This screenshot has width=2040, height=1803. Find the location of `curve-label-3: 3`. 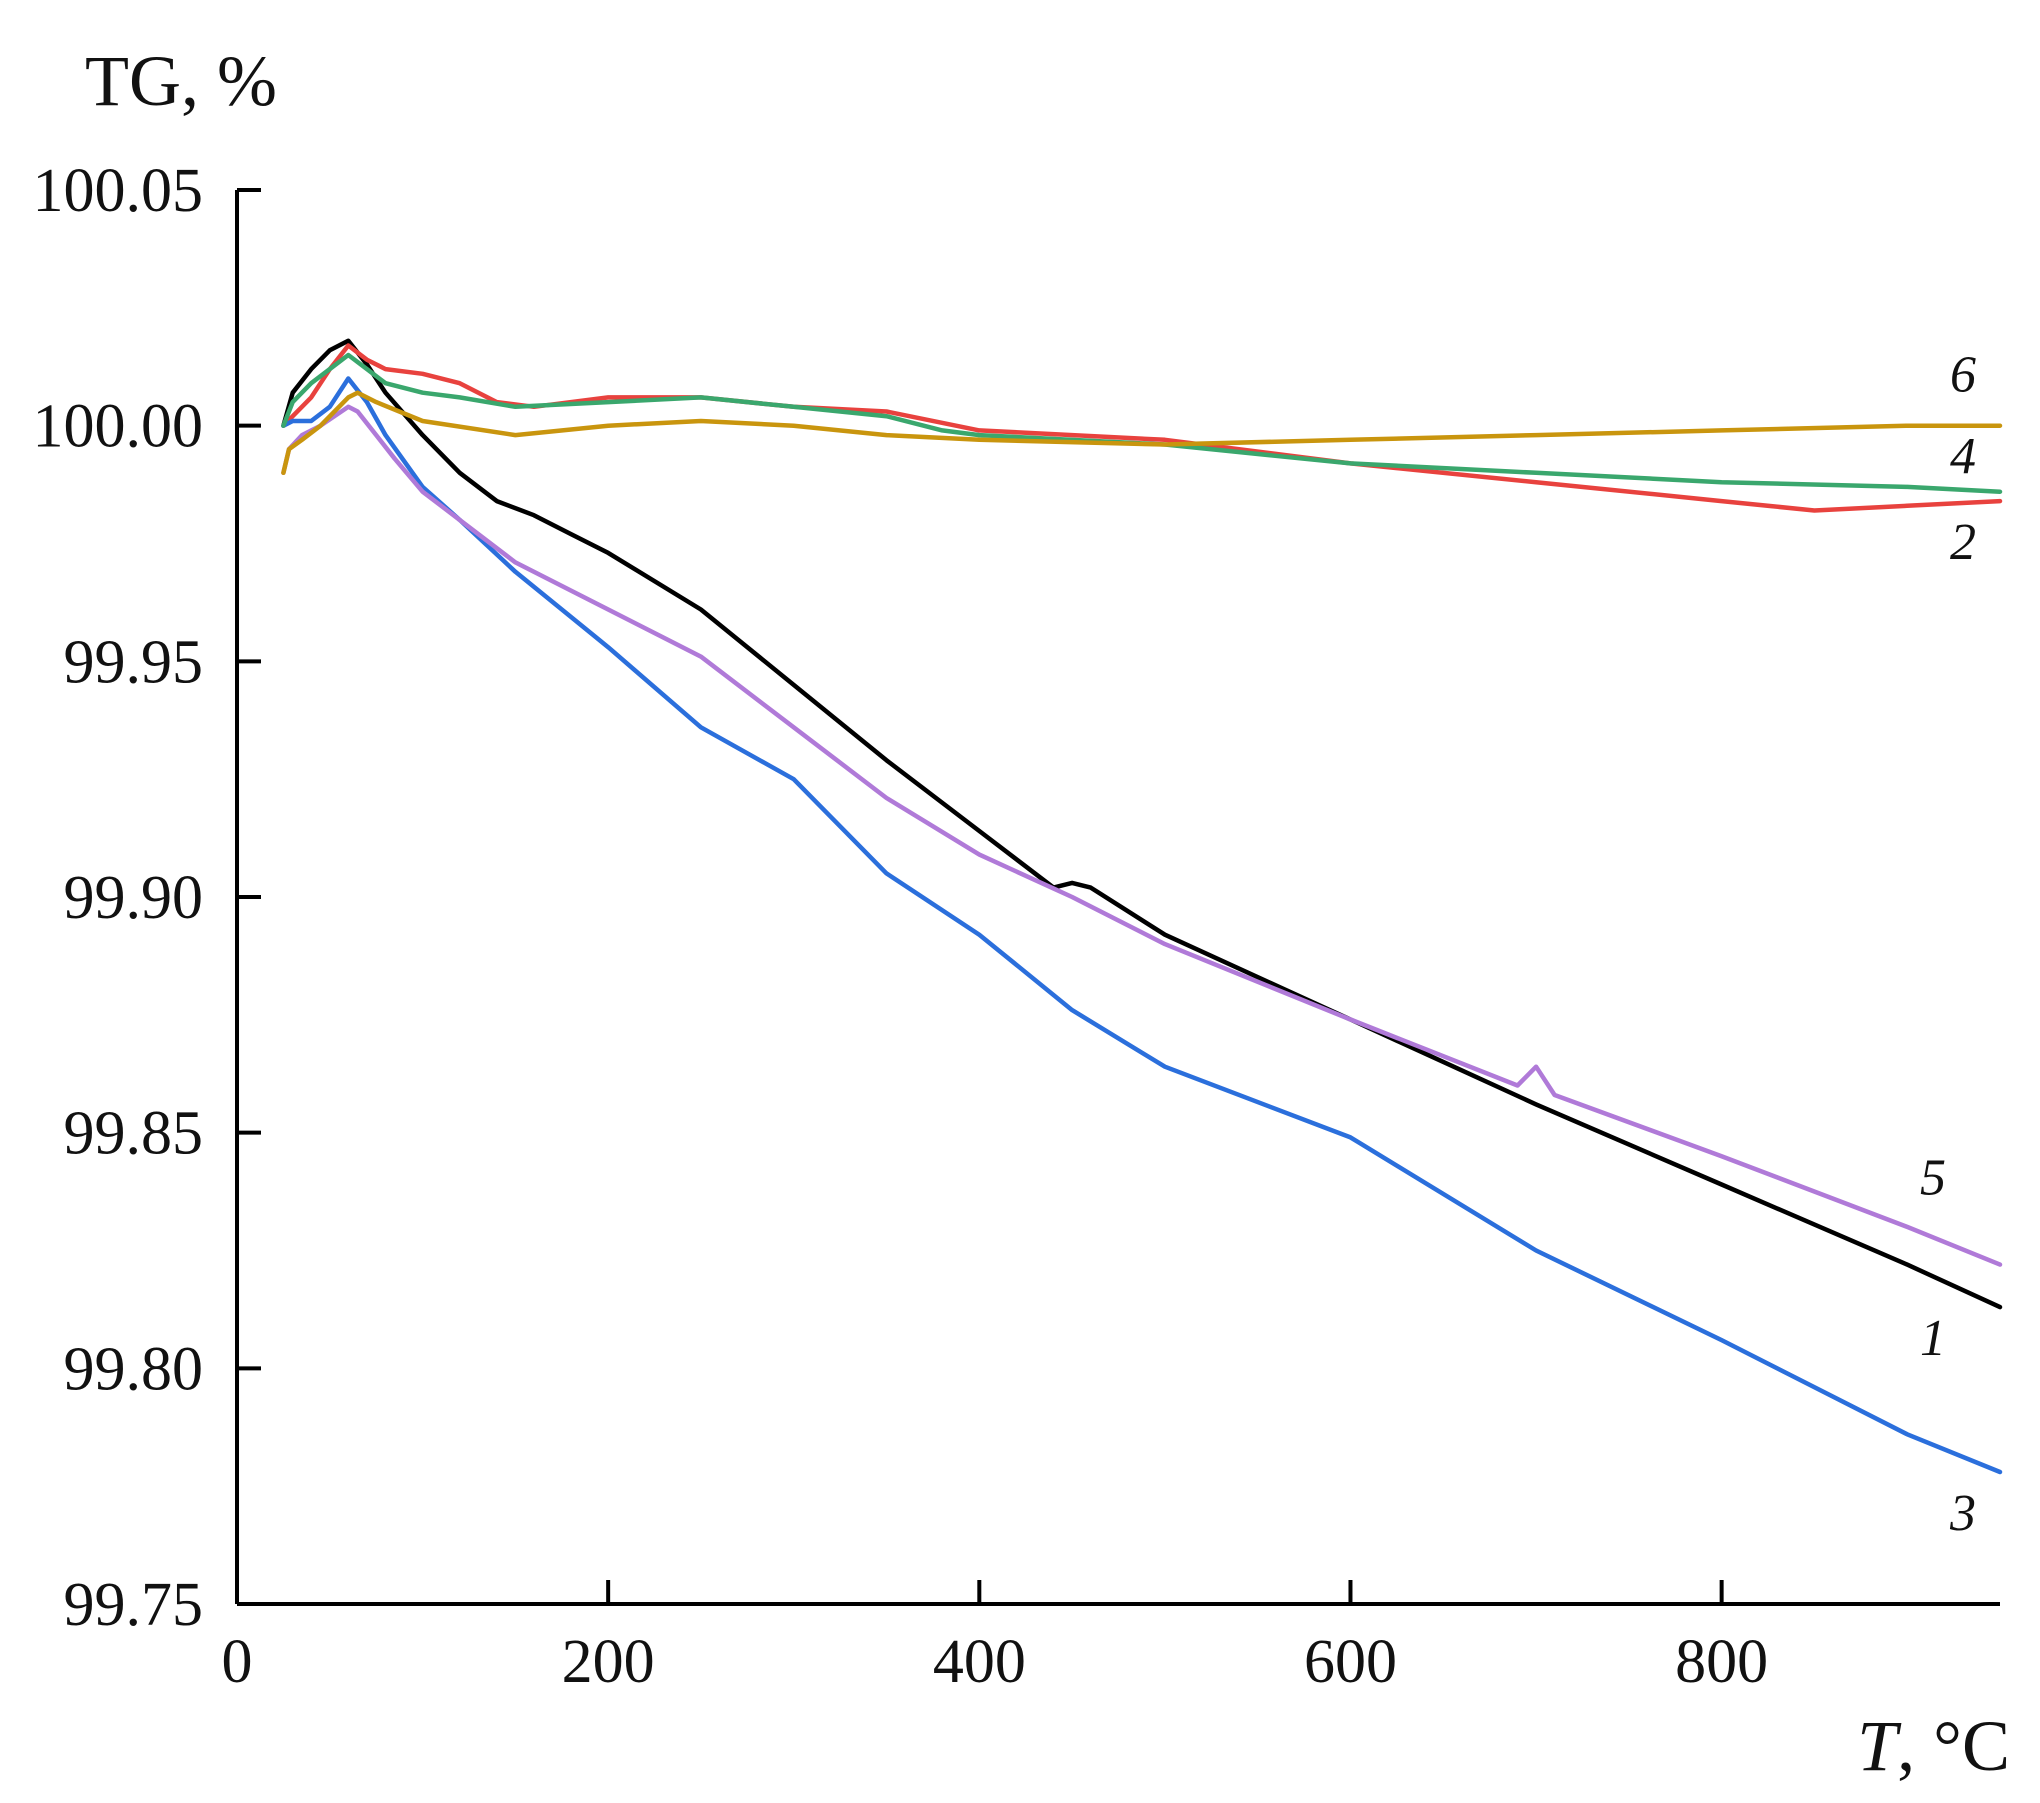

curve-label-3: 3 is located at coordinates (1962, 1513).